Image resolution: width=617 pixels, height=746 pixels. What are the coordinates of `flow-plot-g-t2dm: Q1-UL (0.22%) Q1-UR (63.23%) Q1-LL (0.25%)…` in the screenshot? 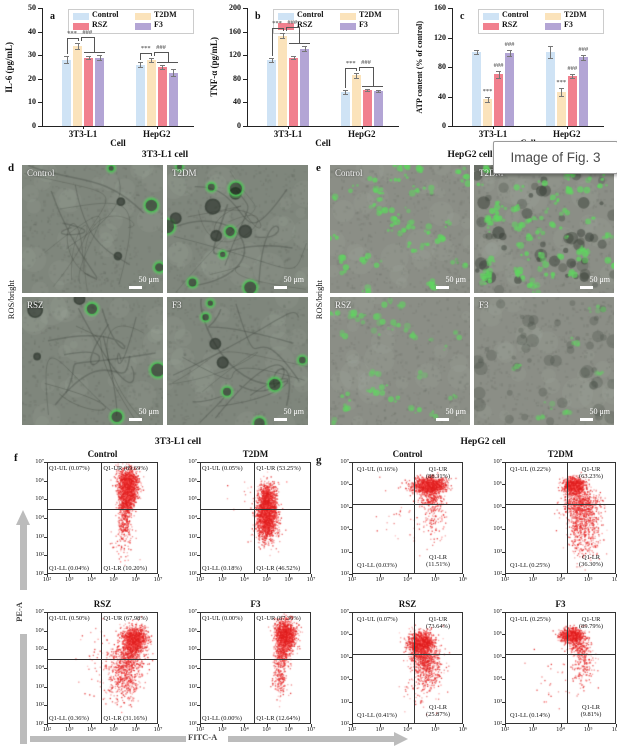 It's located at (560, 518).